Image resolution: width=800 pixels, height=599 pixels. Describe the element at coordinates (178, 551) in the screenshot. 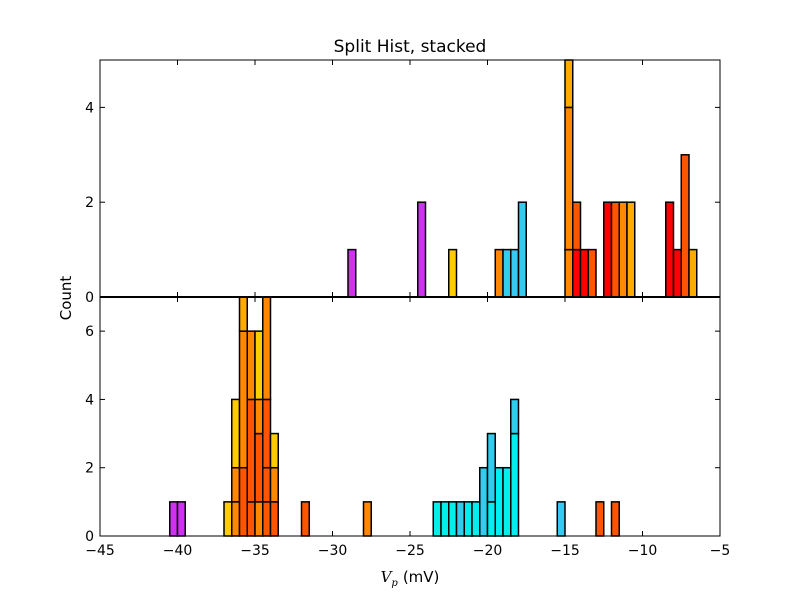

I see `xtick-label-1: −40` at that location.